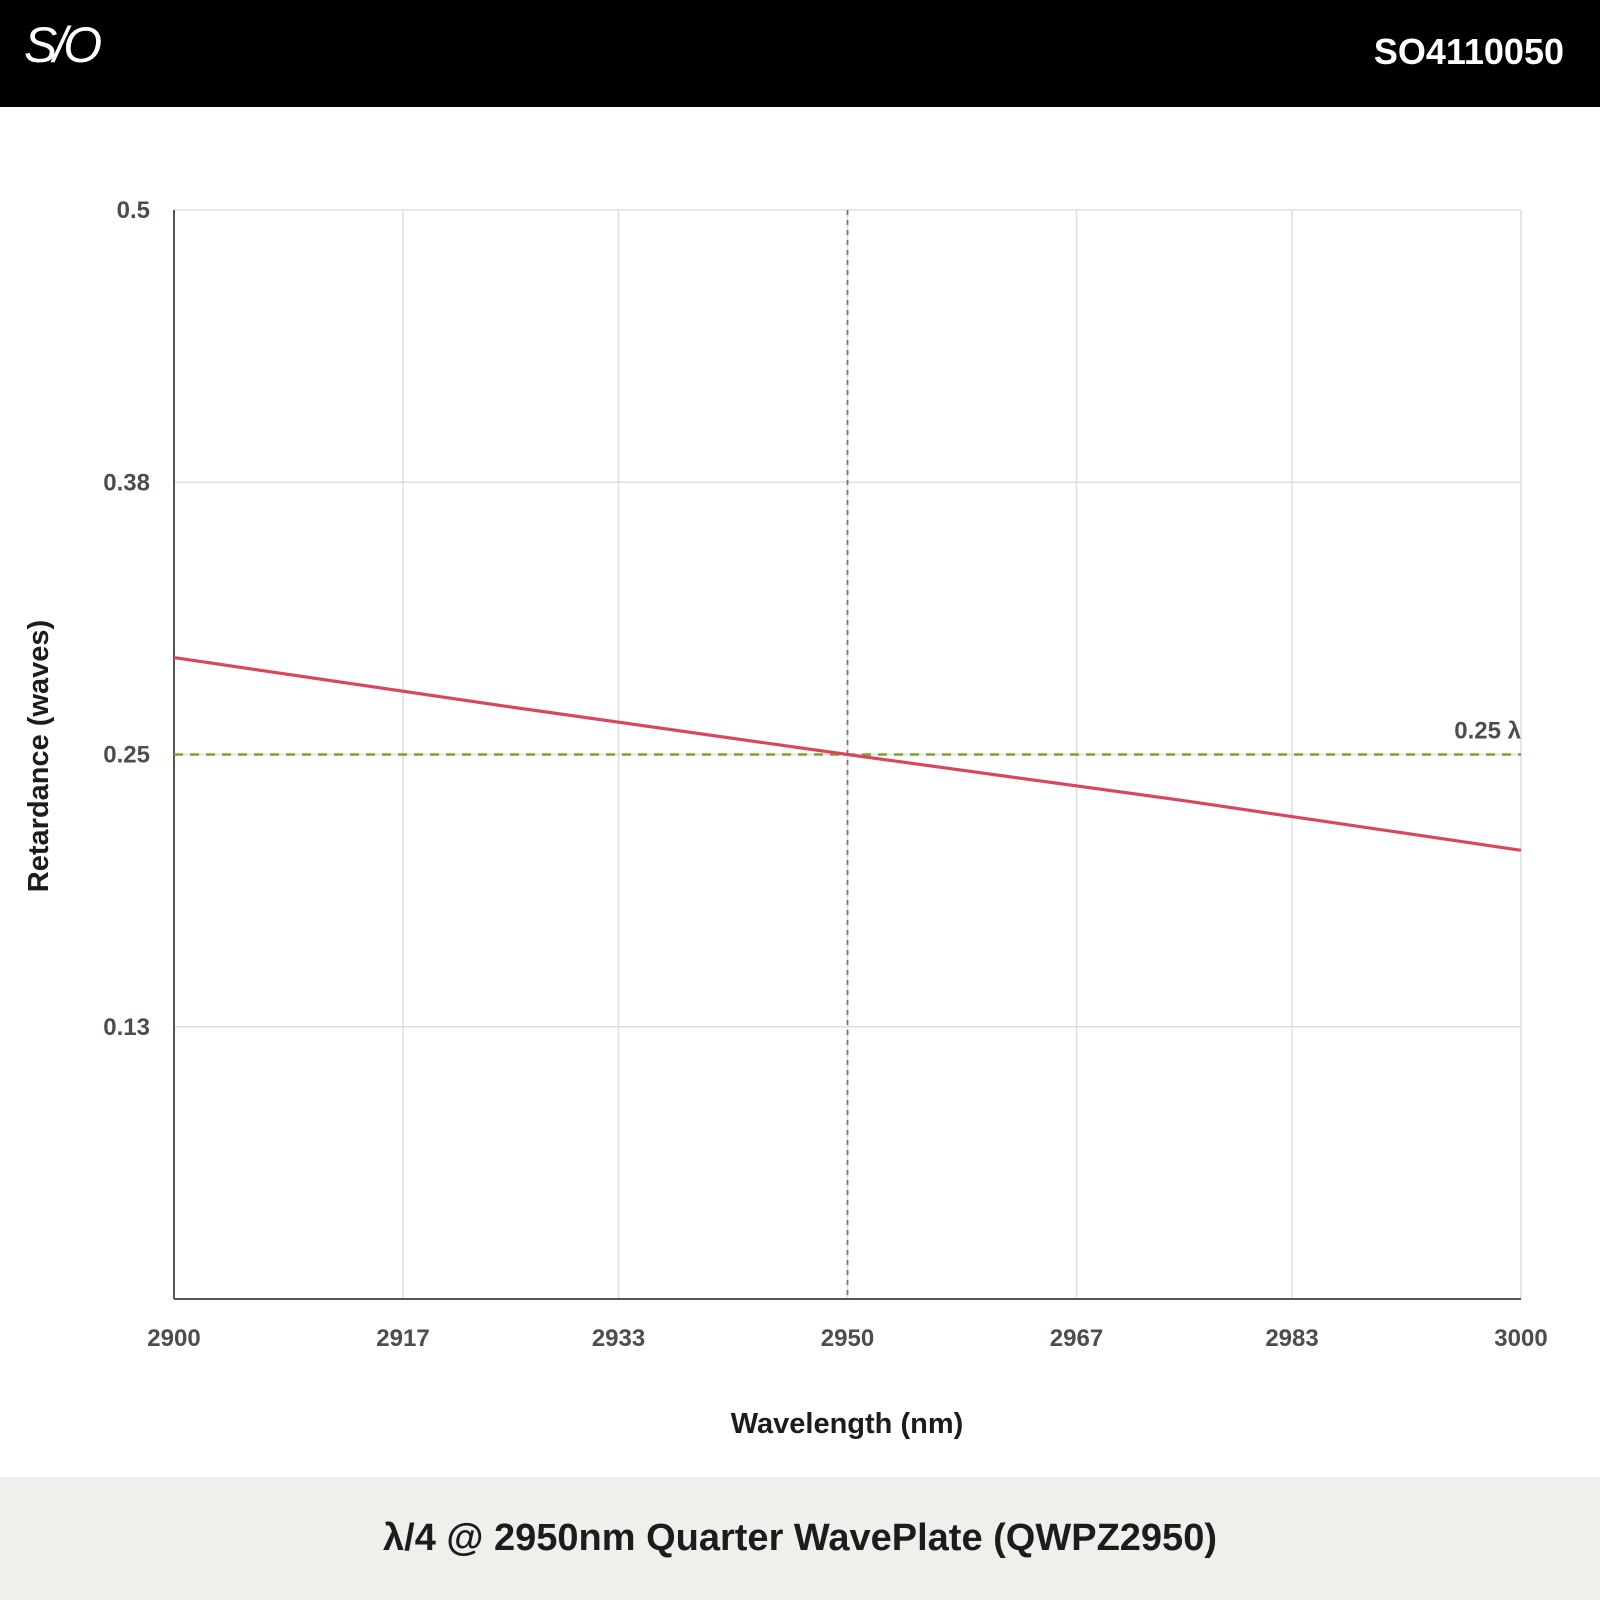  Describe the element at coordinates (173, 1338) in the screenshot. I see `x-tick-label: 2900` at that location.